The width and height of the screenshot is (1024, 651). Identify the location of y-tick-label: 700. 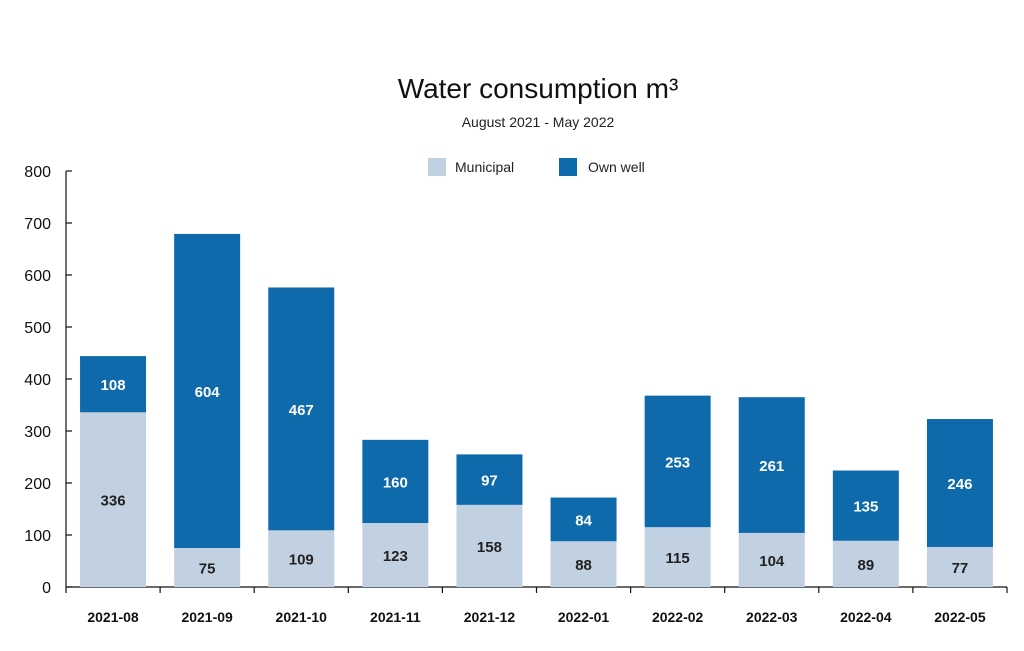
(37, 224).